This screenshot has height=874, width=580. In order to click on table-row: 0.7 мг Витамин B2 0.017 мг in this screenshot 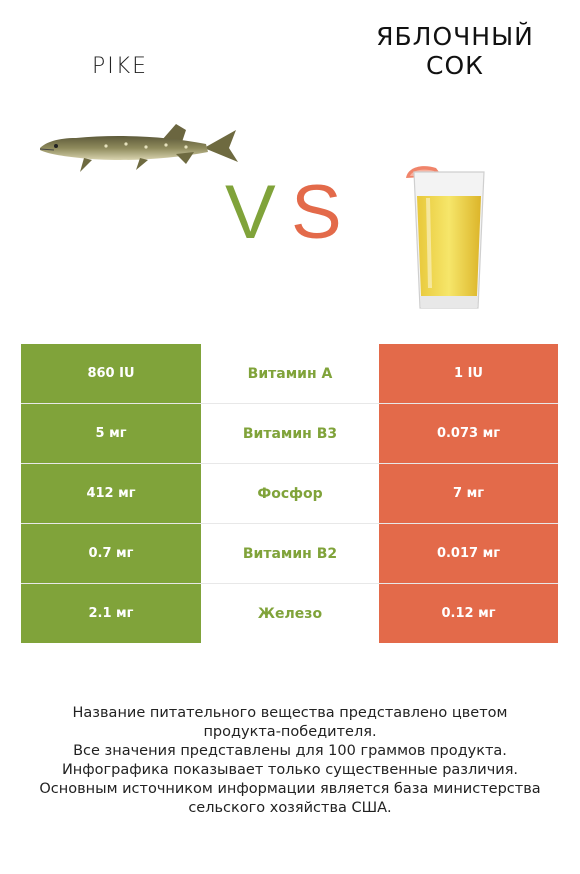, I will do `click(289, 554)`.